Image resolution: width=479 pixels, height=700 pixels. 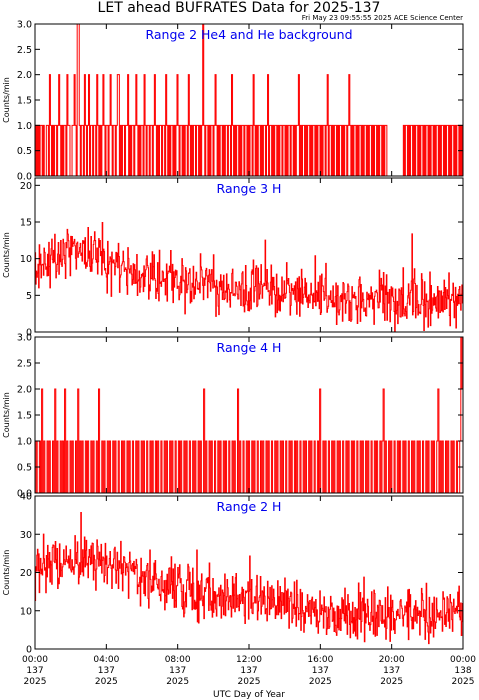 I want to click on ytick-label: 40, so click(x=26, y=497).